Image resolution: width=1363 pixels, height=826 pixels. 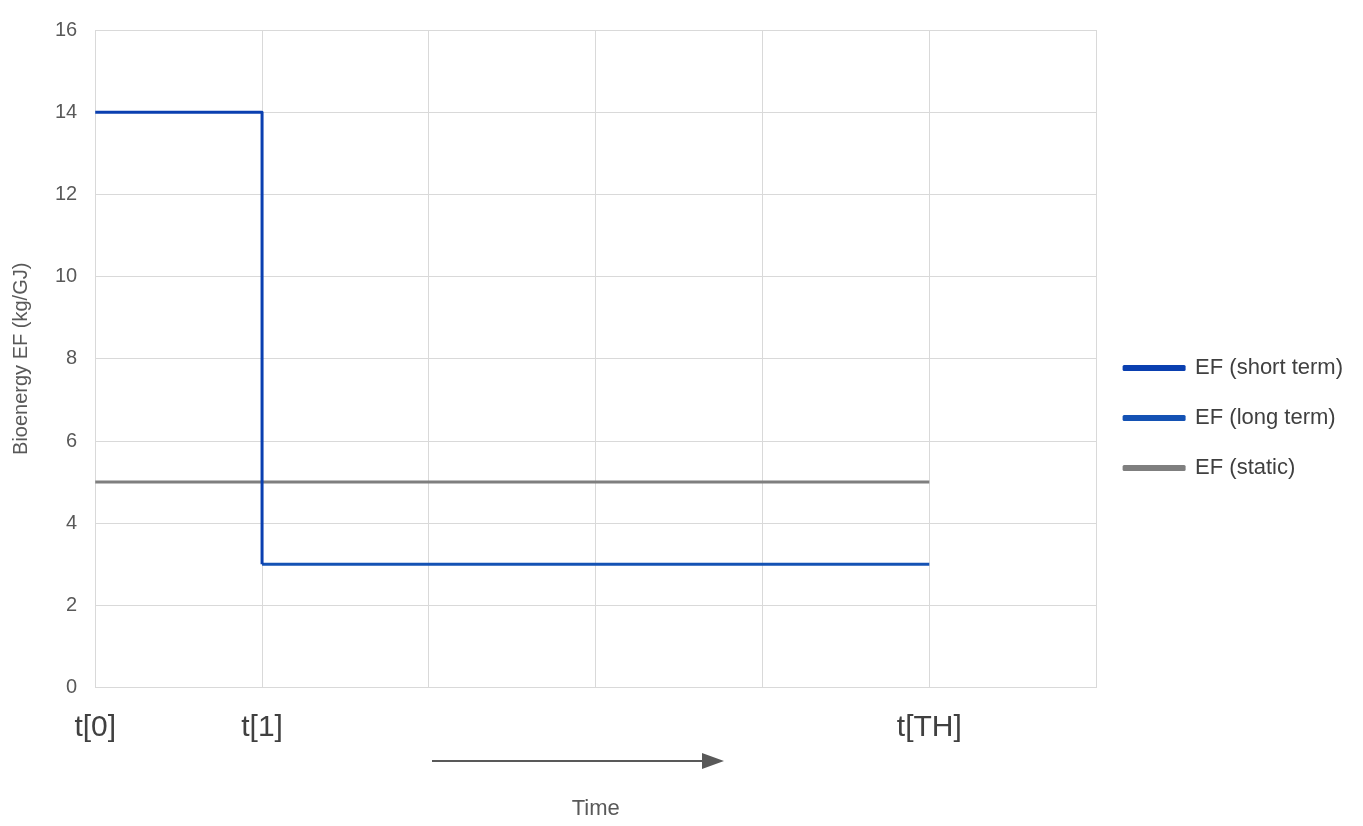 I want to click on legend-label: EF (long term), so click(x=1265, y=417).